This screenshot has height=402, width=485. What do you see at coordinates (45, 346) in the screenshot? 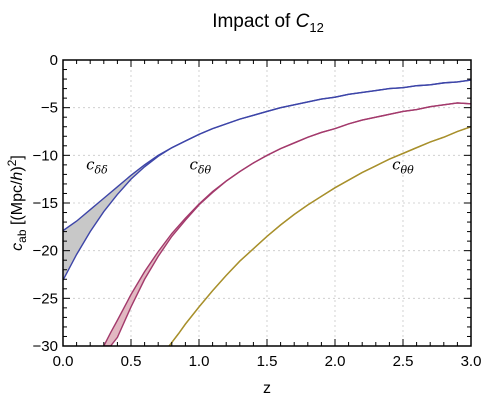
I see `y-tick-label: −30` at bounding box center [45, 346].